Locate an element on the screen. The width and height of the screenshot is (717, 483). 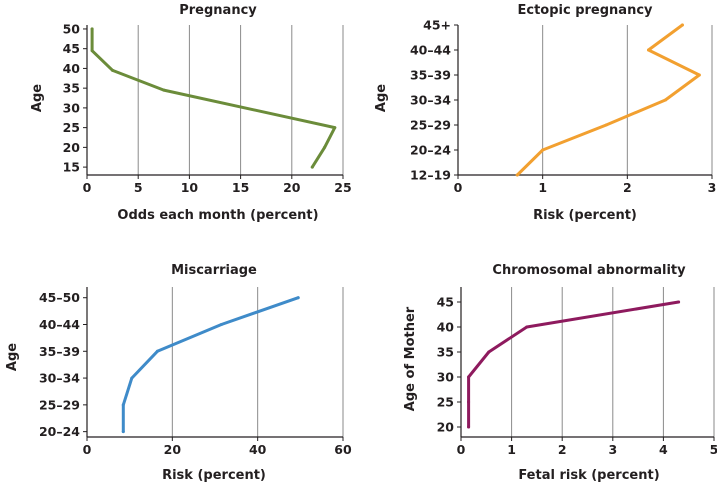
x-tick-label: 60 is located at coordinates (343, 449).